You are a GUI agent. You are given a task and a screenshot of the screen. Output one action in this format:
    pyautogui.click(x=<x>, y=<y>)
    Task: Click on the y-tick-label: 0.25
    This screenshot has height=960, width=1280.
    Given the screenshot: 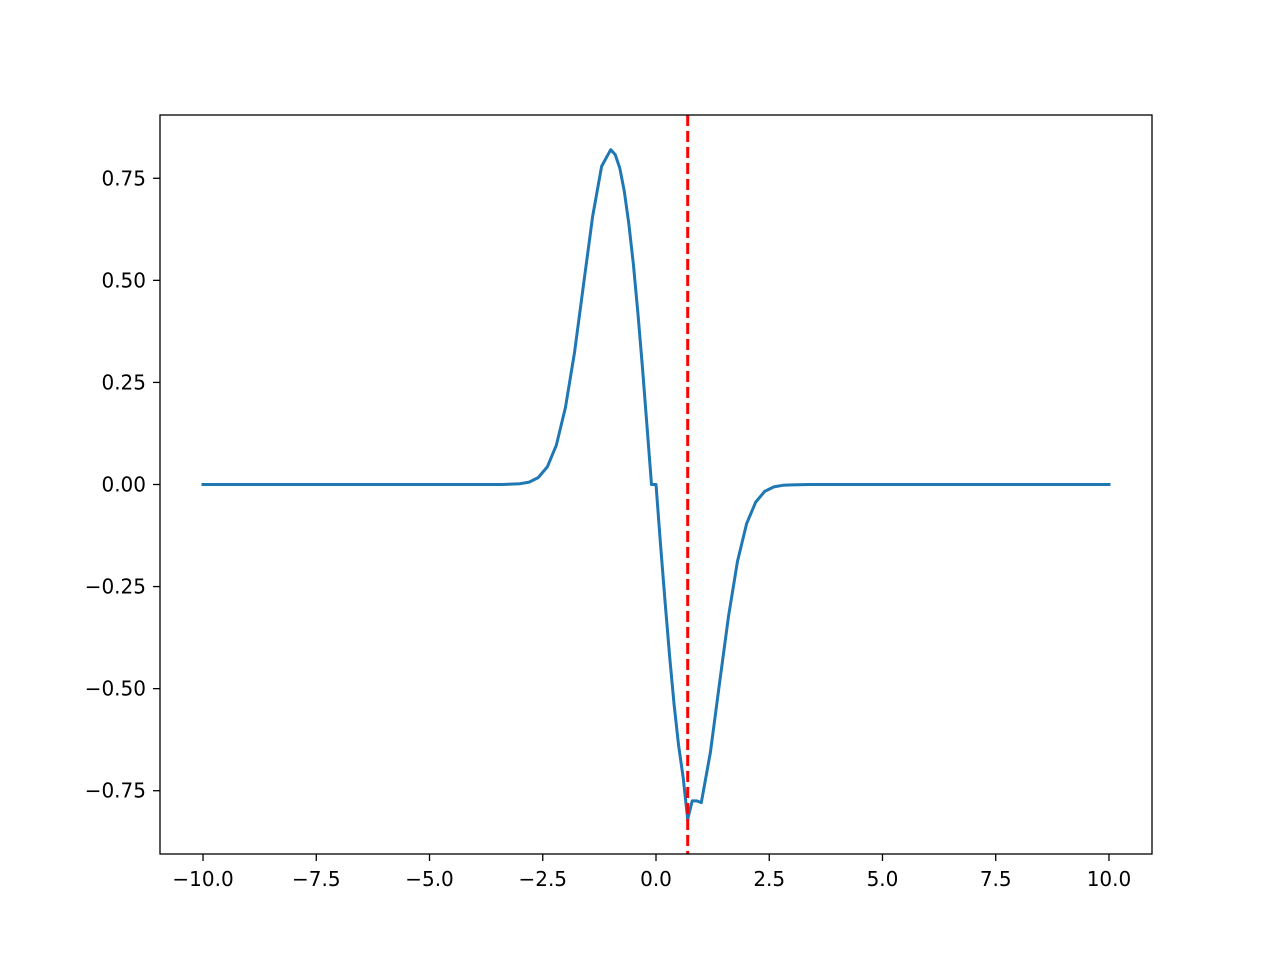 What is the action you would take?
    pyautogui.click(x=123, y=382)
    